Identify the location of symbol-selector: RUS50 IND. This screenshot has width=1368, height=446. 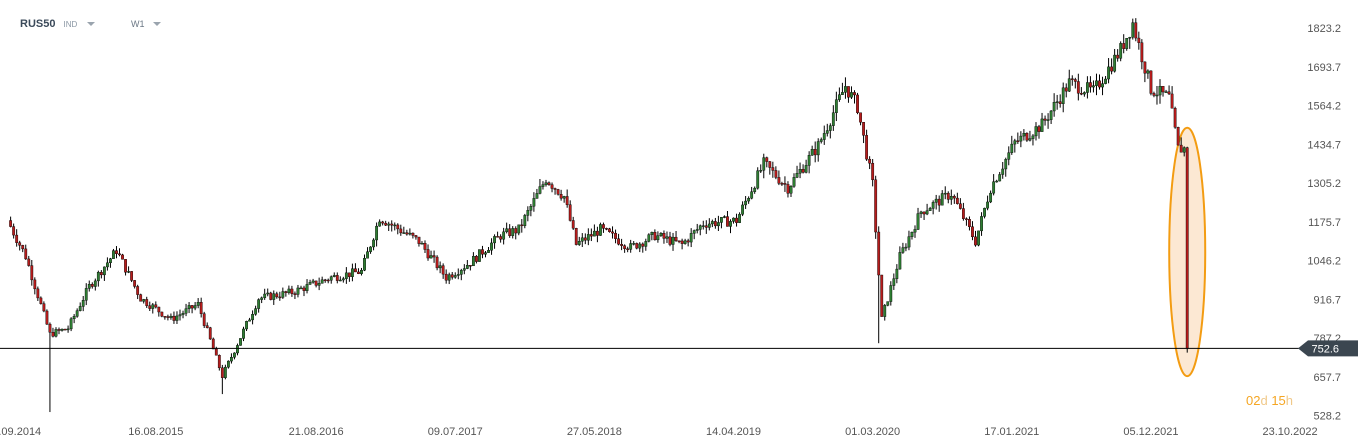
(58, 24).